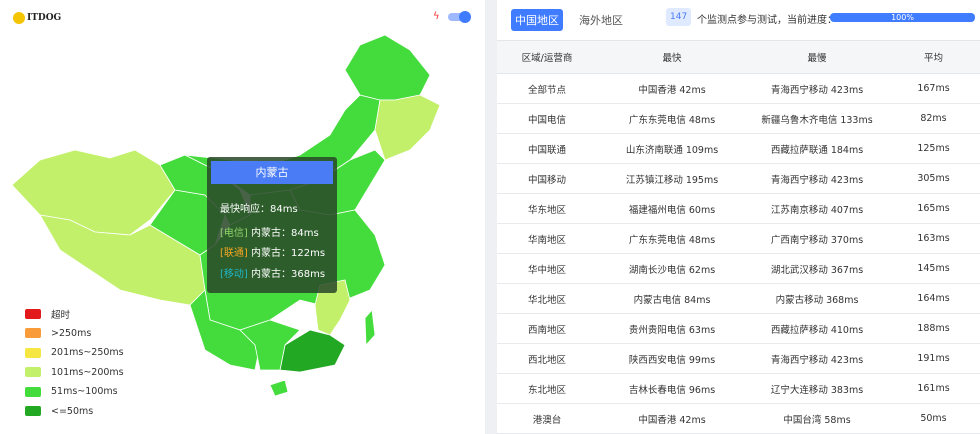 The height and width of the screenshot is (434, 980). I want to click on table-cell: 188ms, so click(933, 328).